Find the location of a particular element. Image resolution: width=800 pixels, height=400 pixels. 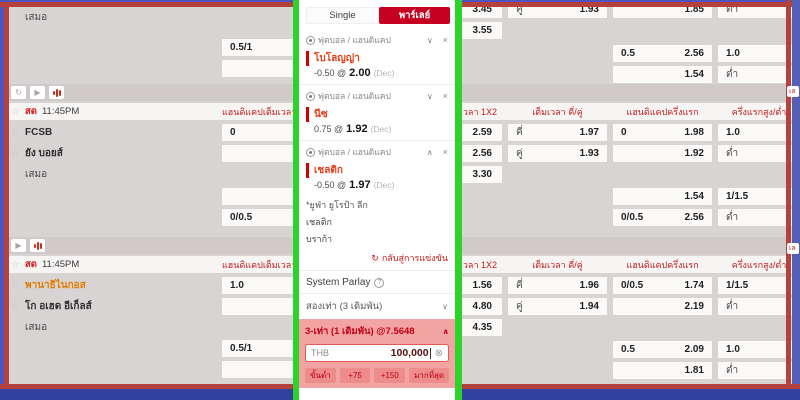

odds-cell: คี่ 1.96 is located at coordinates (557, 285).